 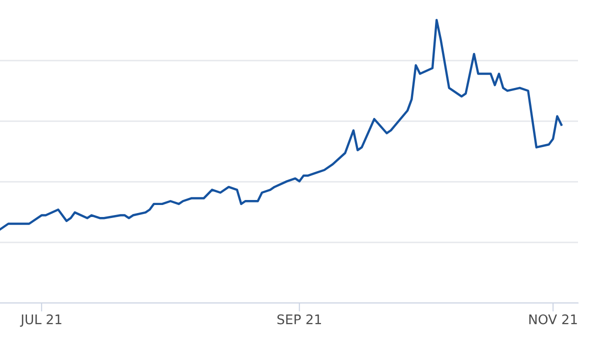 I want to click on x-tick-label: JUL 21, so click(x=41, y=320).